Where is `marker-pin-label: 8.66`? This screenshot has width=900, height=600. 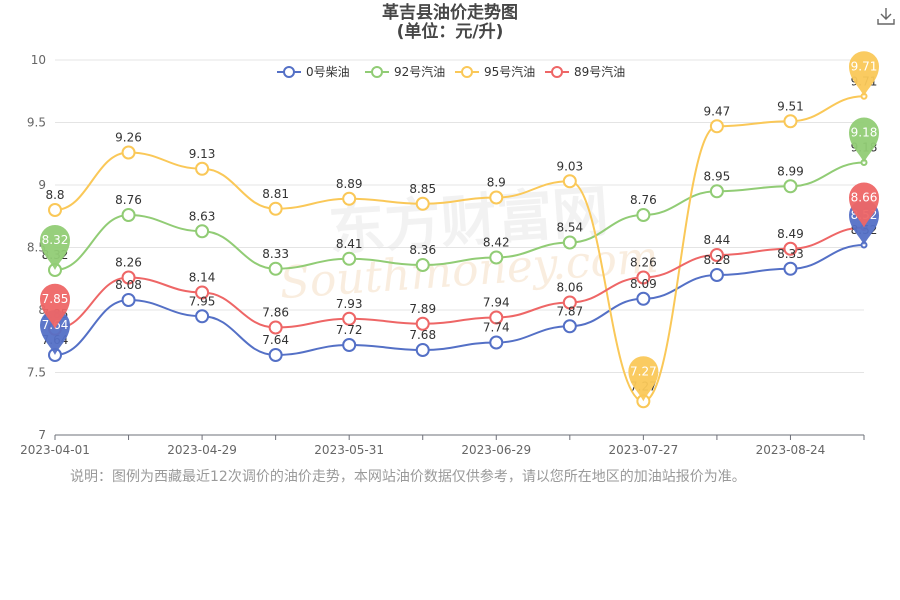
marker-pin-label: 8.66 is located at coordinates (864, 198).